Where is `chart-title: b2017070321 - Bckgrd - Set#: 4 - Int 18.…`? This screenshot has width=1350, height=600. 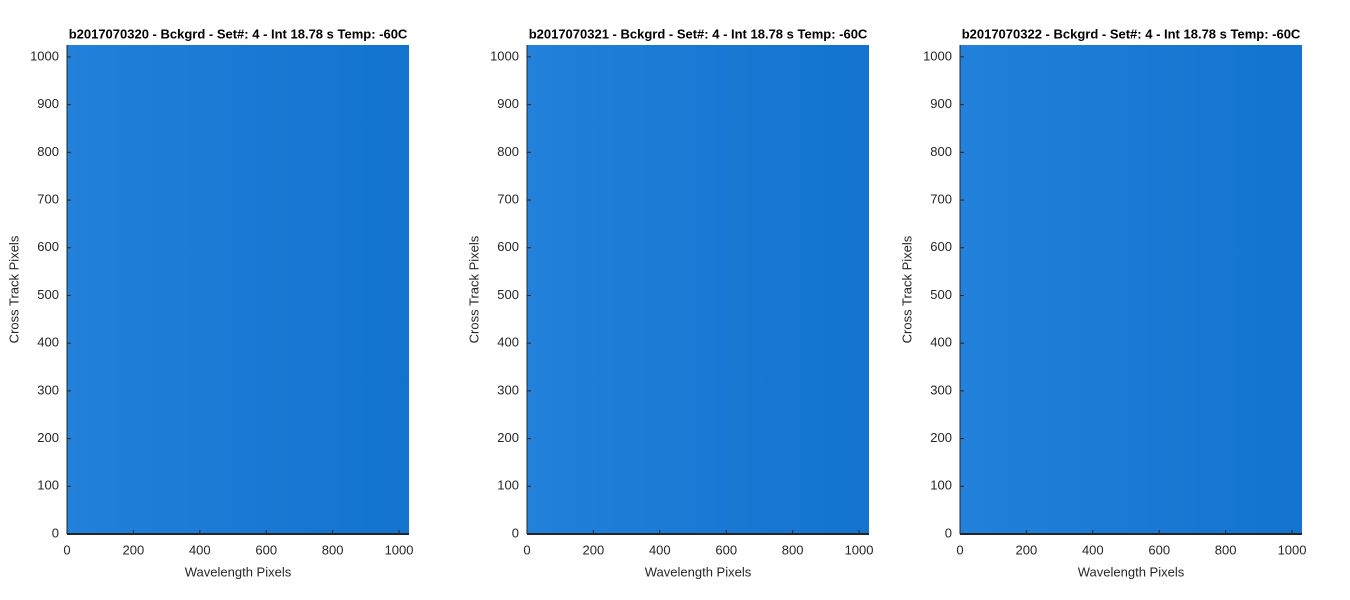
chart-title: b2017070321 - Bckgrd - Set#: 4 - Int 18.… is located at coordinates (698, 33).